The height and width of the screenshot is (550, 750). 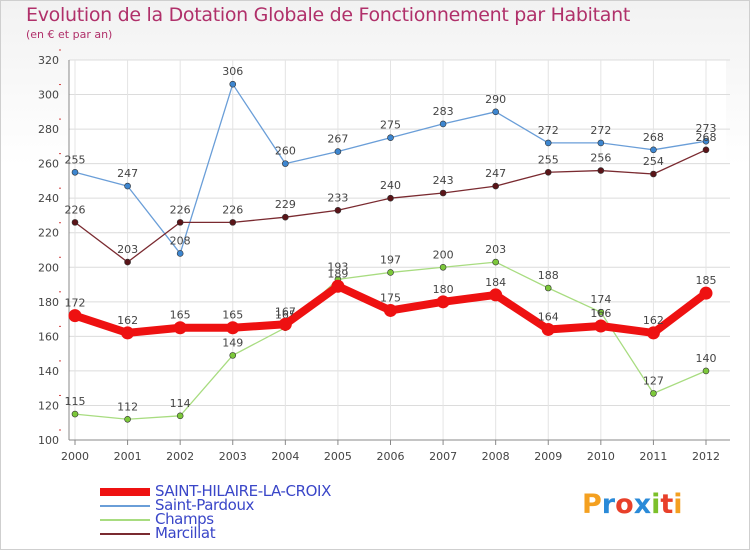 I want to click on x-tick-label: 2002, so click(x=180, y=456).